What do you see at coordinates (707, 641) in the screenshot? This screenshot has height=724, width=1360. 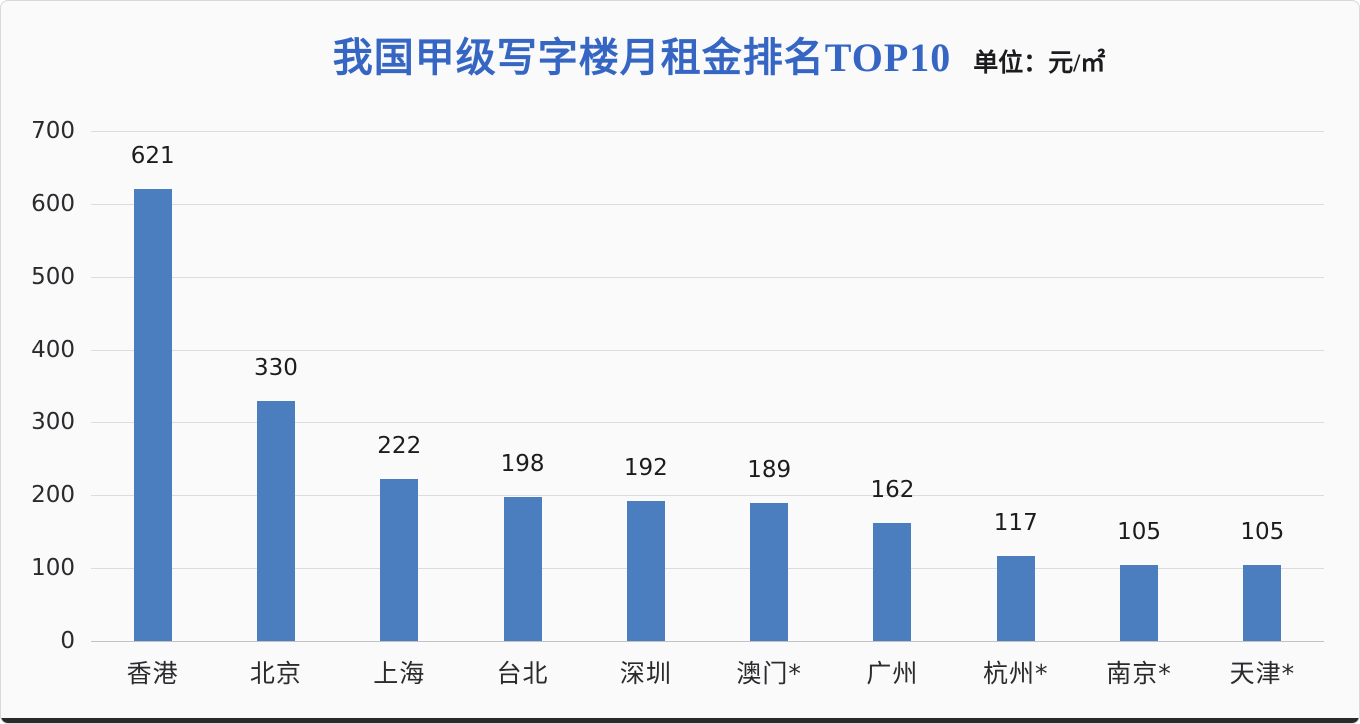 I see `x-axis-line` at bounding box center [707, 641].